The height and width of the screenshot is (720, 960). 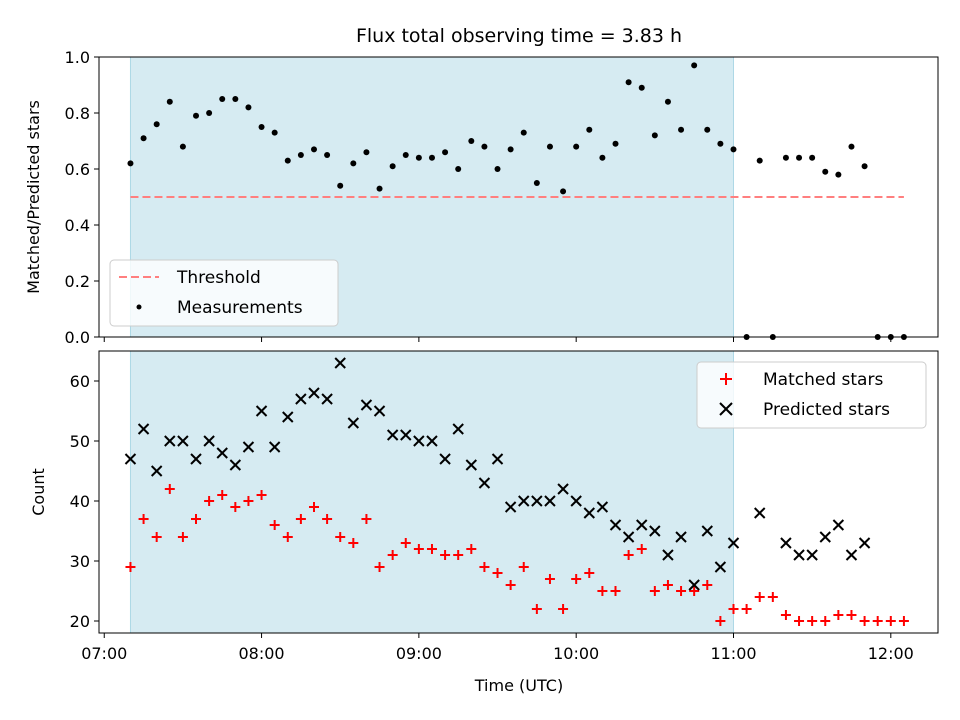 What do you see at coordinates (218, 278) in the screenshot?
I see `legend-threshold-label: Threshold` at bounding box center [218, 278].